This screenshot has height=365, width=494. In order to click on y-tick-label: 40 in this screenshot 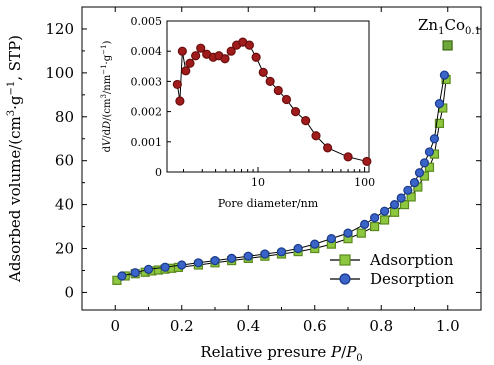, I will do `click(64, 205)`.